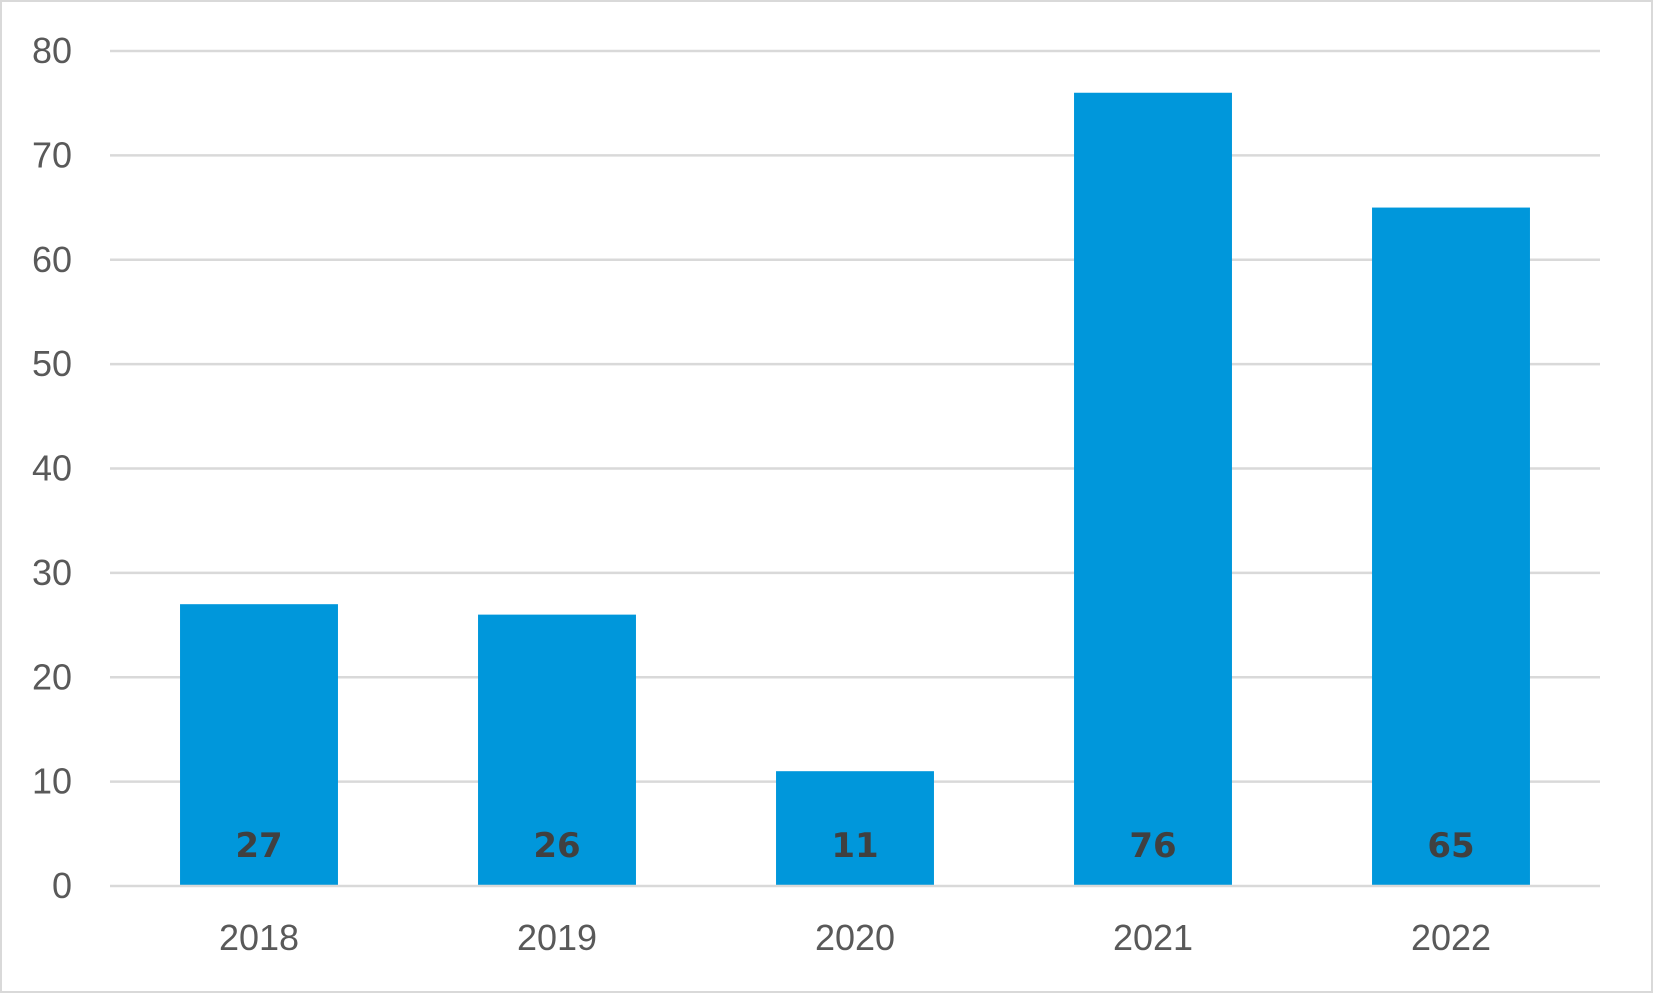 The height and width of the screenshot is (993, 1653). What do you see at coordinates (259, 937) in the screenshot?
I see `x-tick-label: 2018` at bounding box center [259, 937].